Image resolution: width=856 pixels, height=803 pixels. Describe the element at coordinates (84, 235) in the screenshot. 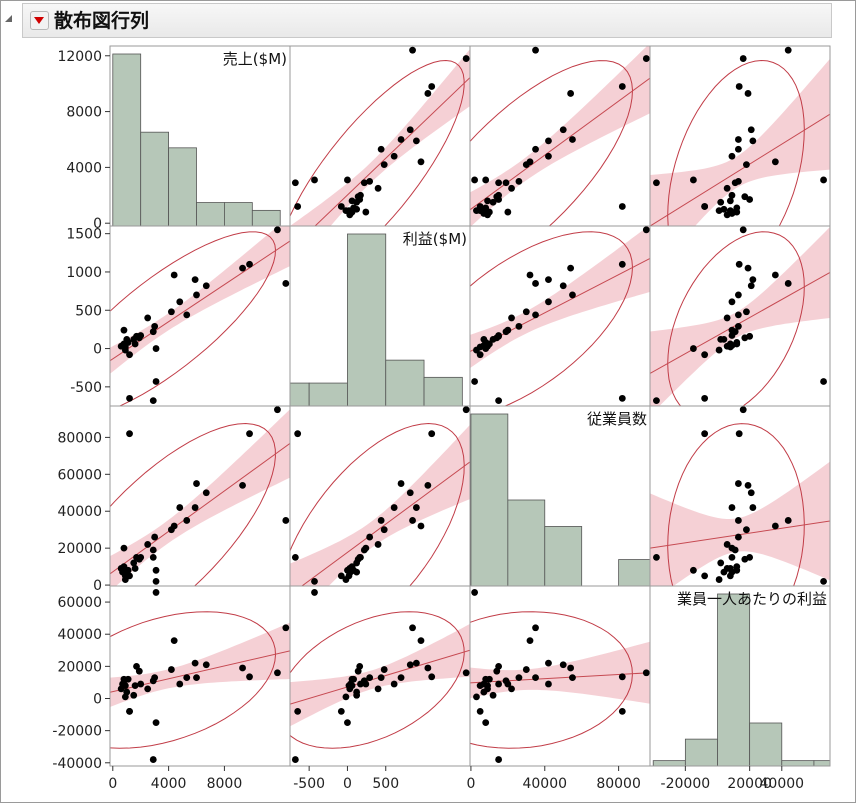

I see `y-tick-label: 1500` at that location.